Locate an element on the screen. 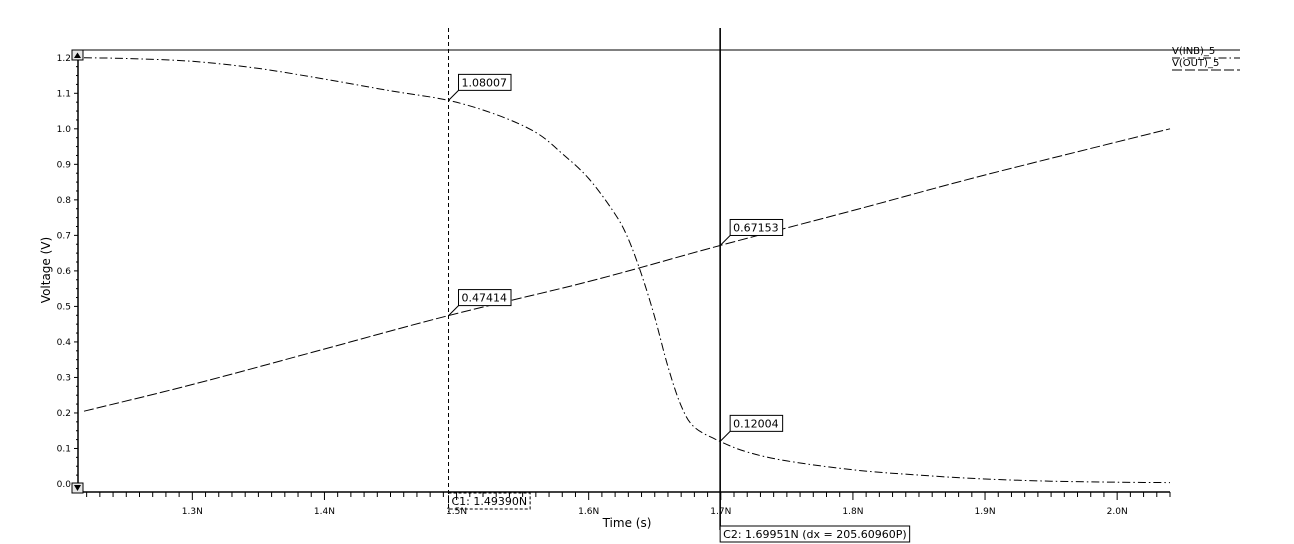 The height and width of the screenshot is (544, 1294). y-tick-label: 0.2 is located at coordinates (64, 414).